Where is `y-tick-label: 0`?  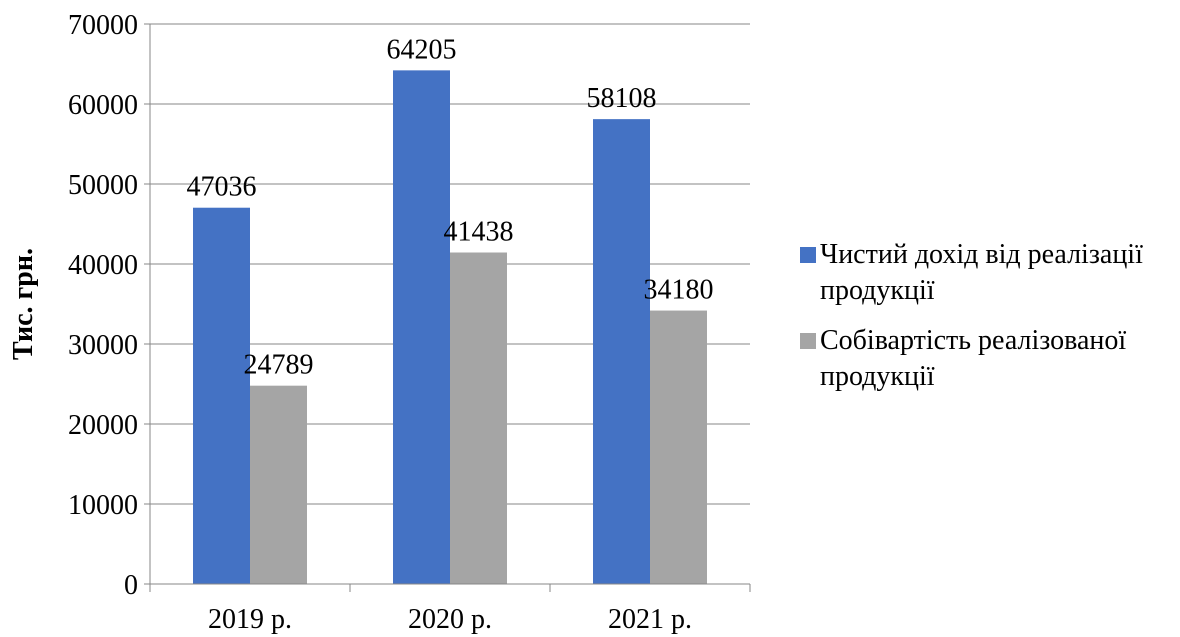 y-tick-label: 0 is located at coordinates (131, 585).